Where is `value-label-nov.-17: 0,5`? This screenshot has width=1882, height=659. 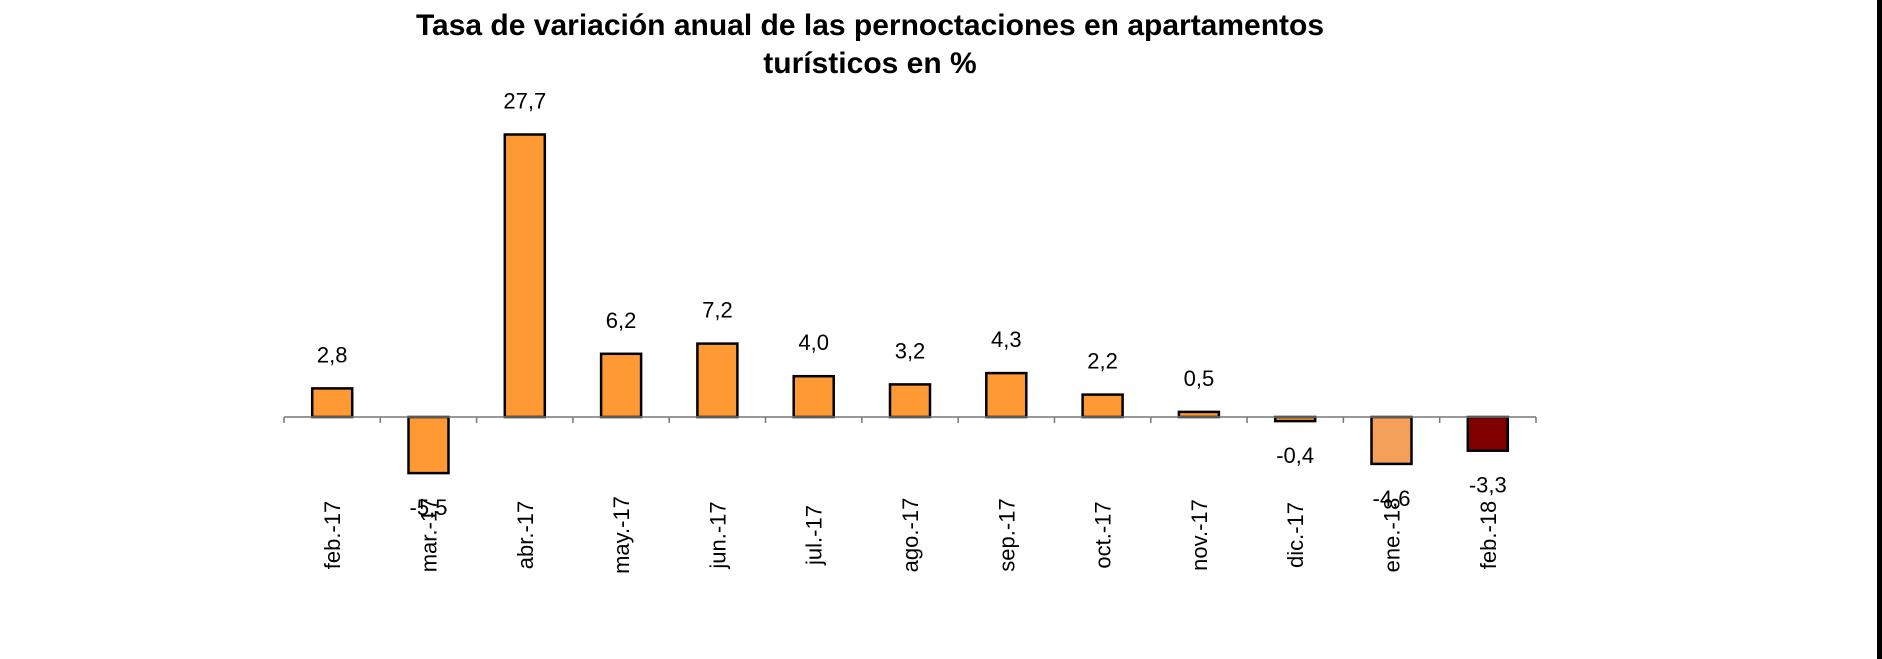 value-label-nov.-17: 0,5 is located at coordinates (1199, 378).